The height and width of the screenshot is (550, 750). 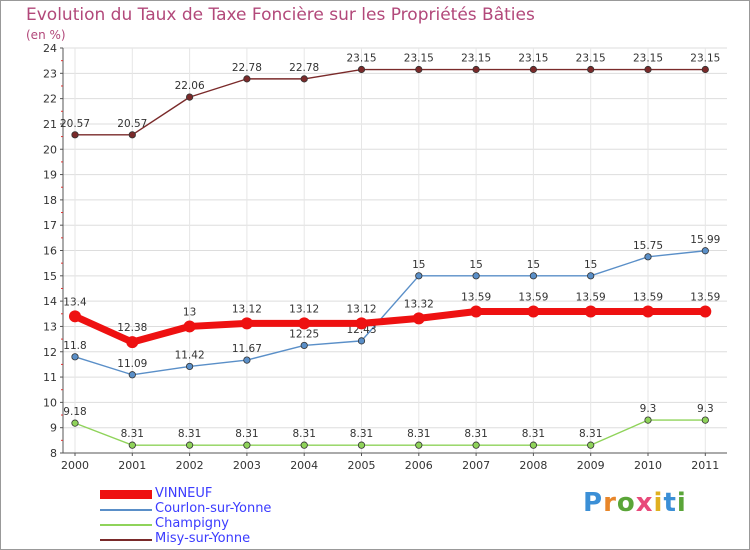 What do you see at coordinates (362, 465) in the screenshot?
I see `x-tick-label: 2005` at bounding box center [362, 465].